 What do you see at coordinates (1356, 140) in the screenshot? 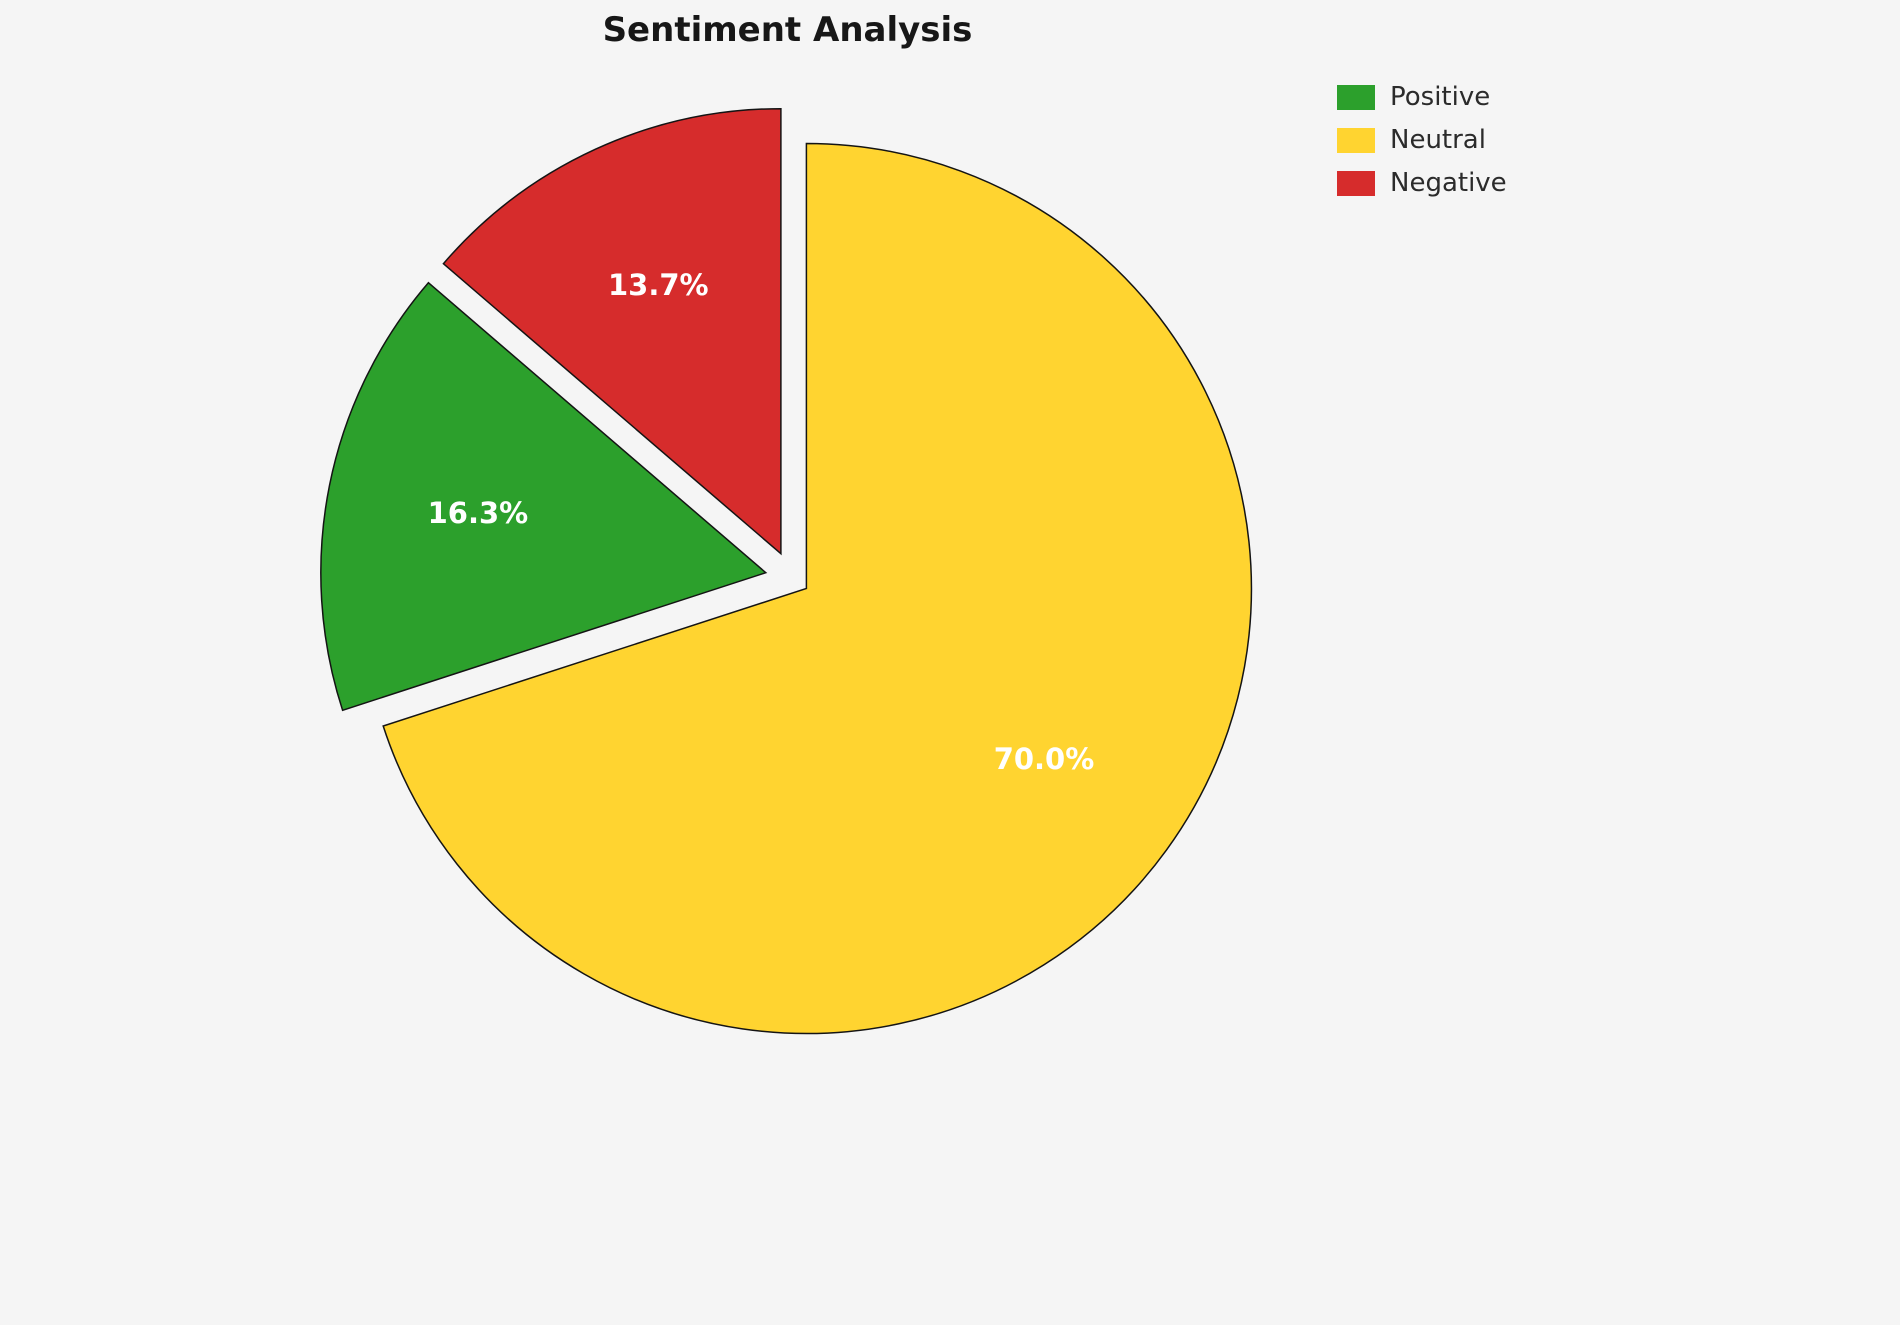
I see `legend-swatch-neutral` at bounding box center [1356, 140].